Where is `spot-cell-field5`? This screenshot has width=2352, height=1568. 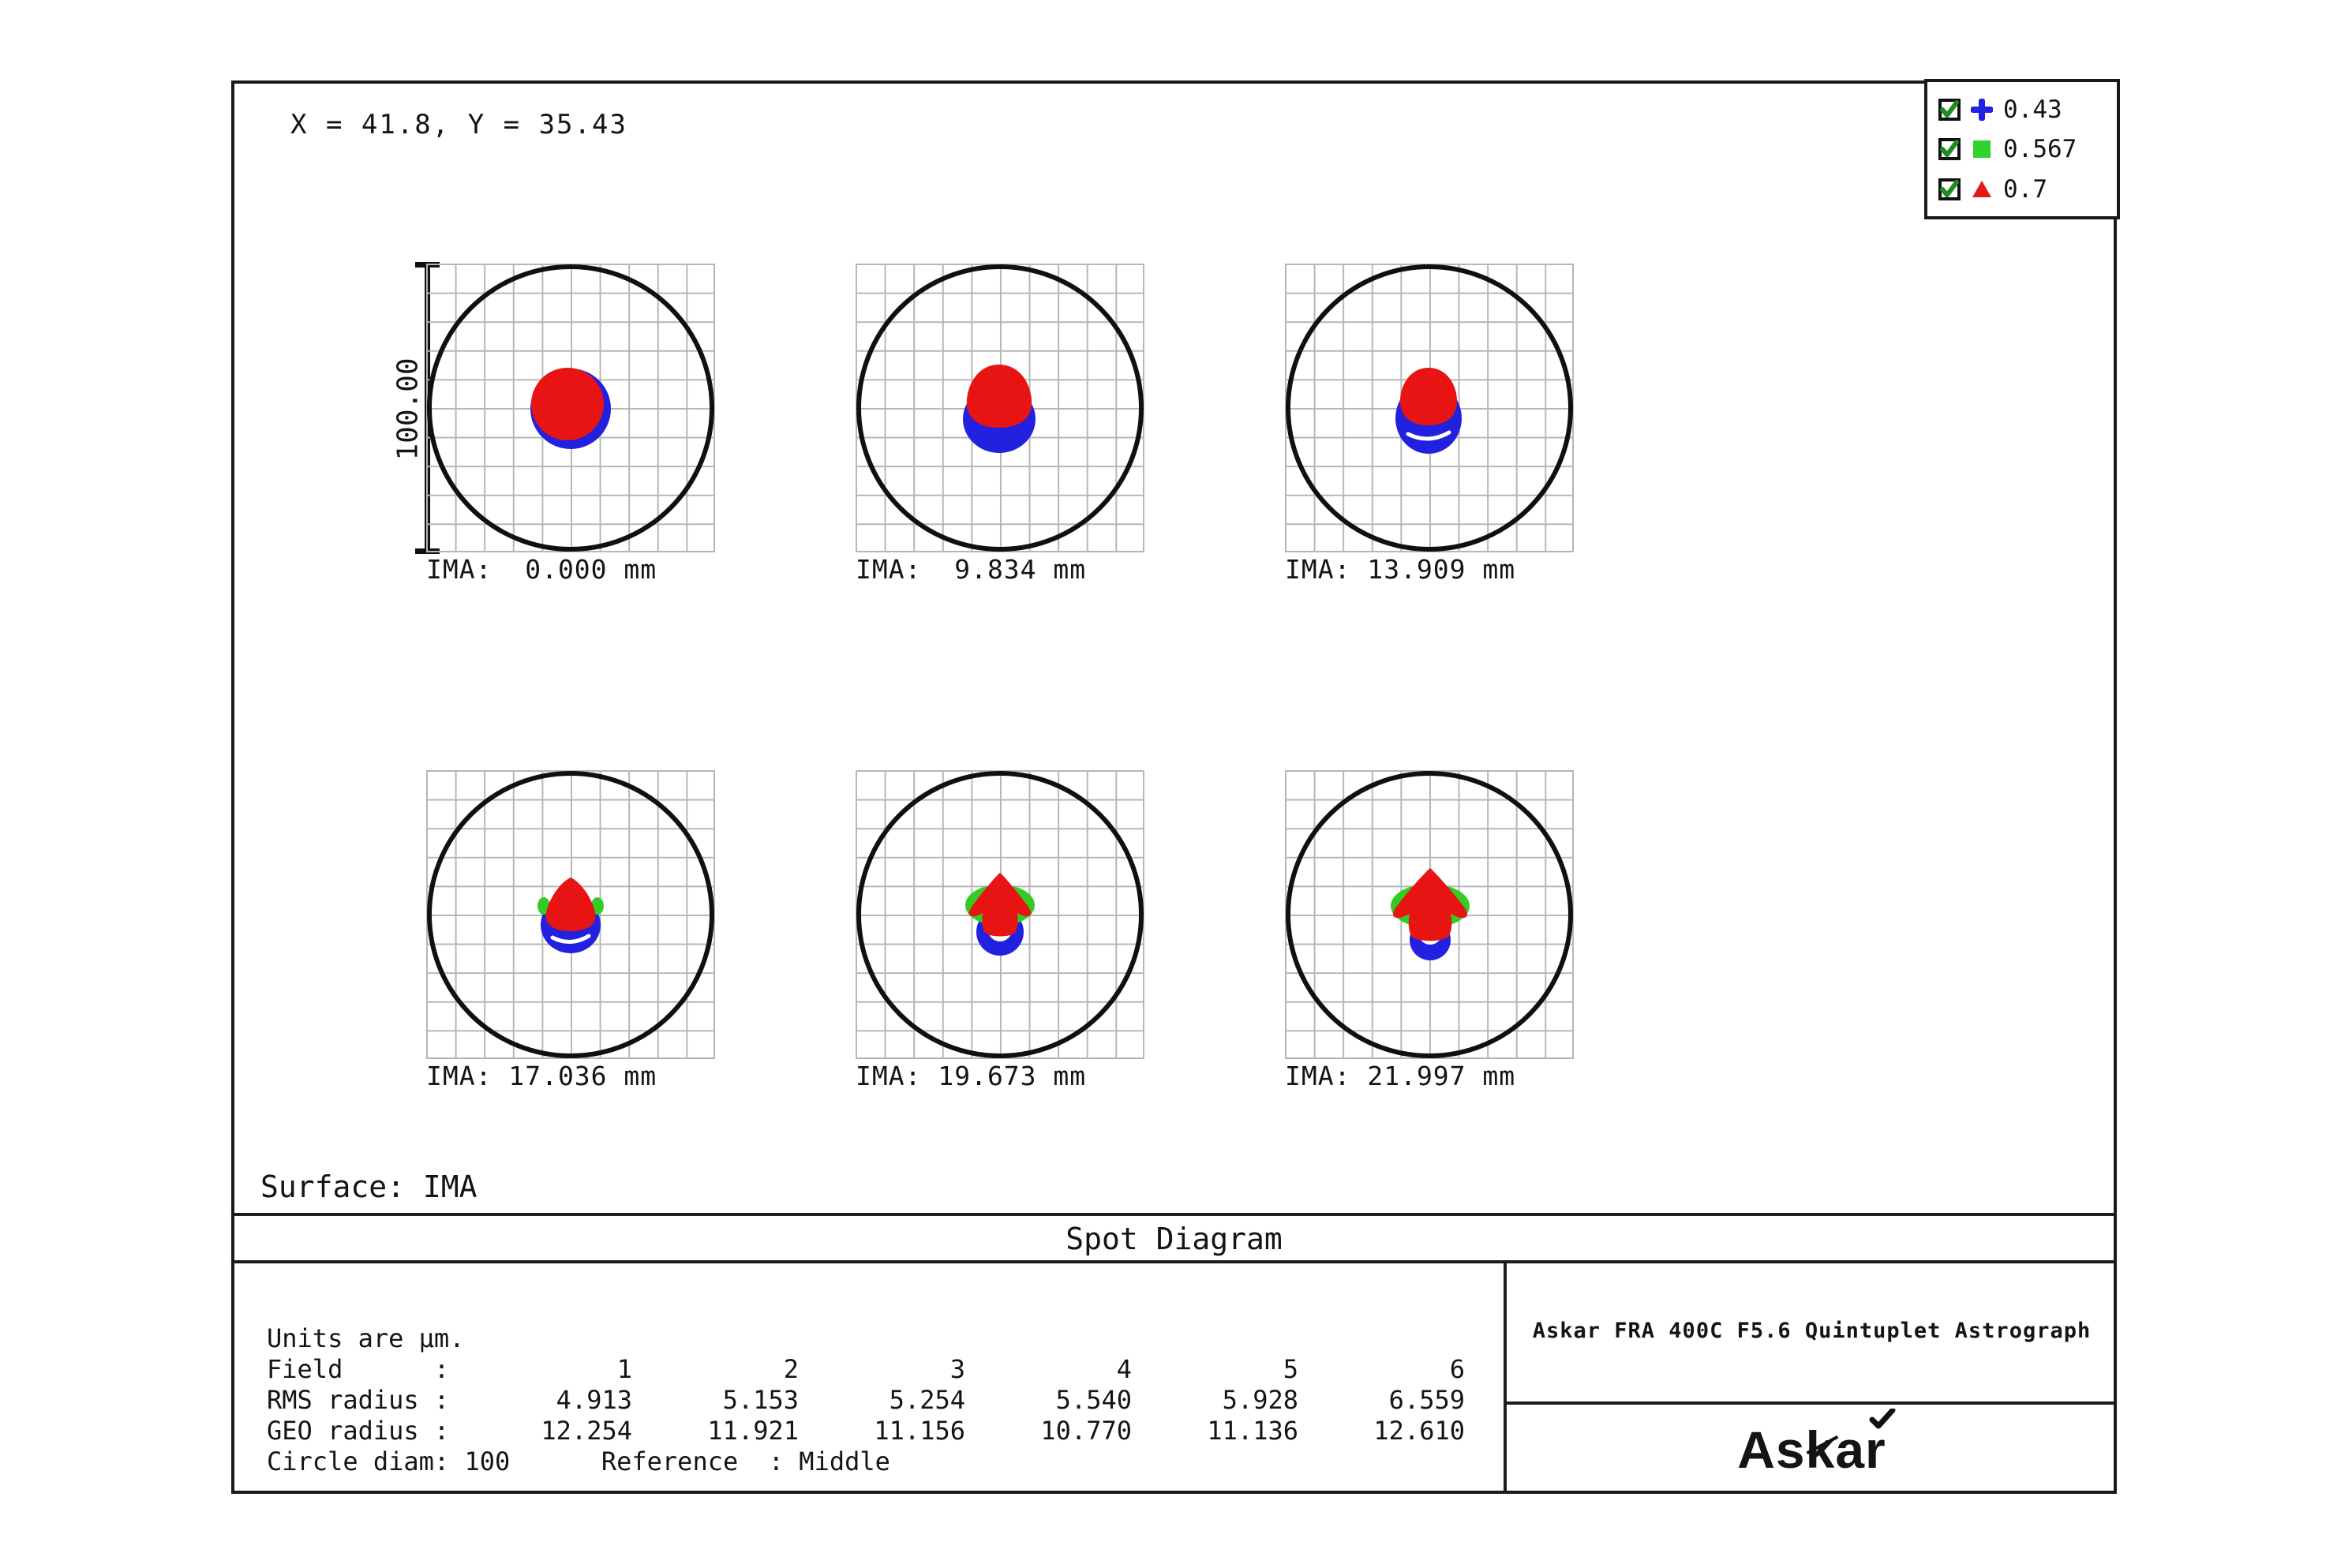
spot-cell-field5 is located at coordinates (1000, 915).